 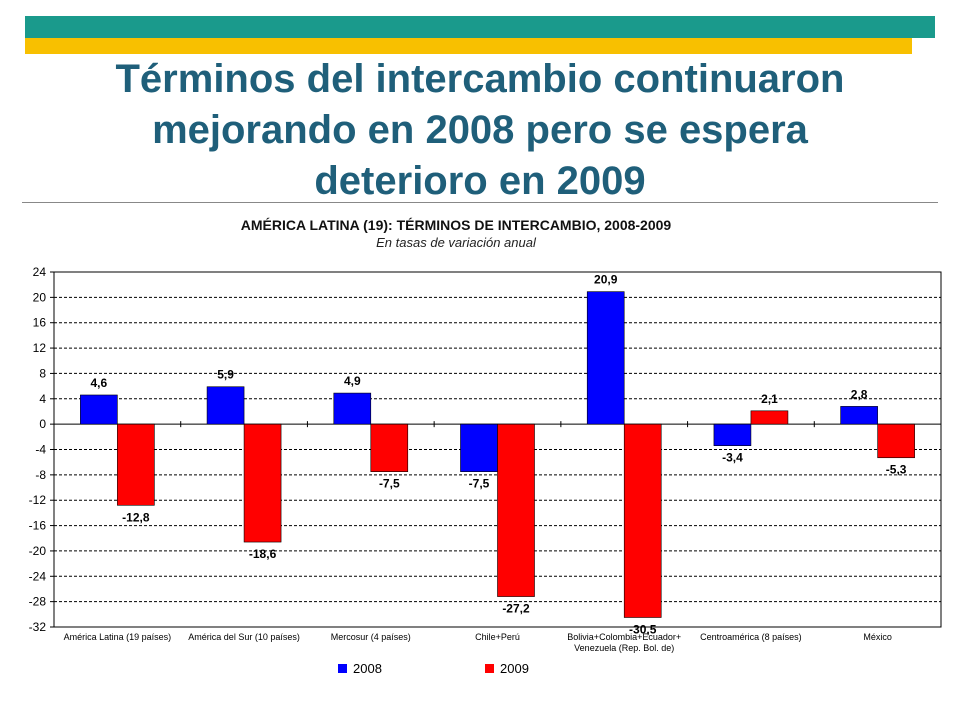 What do you see at coordinates (859, 394) in the screenshot?
I see `data-label: 2,8` at bounding box center [859, 394].